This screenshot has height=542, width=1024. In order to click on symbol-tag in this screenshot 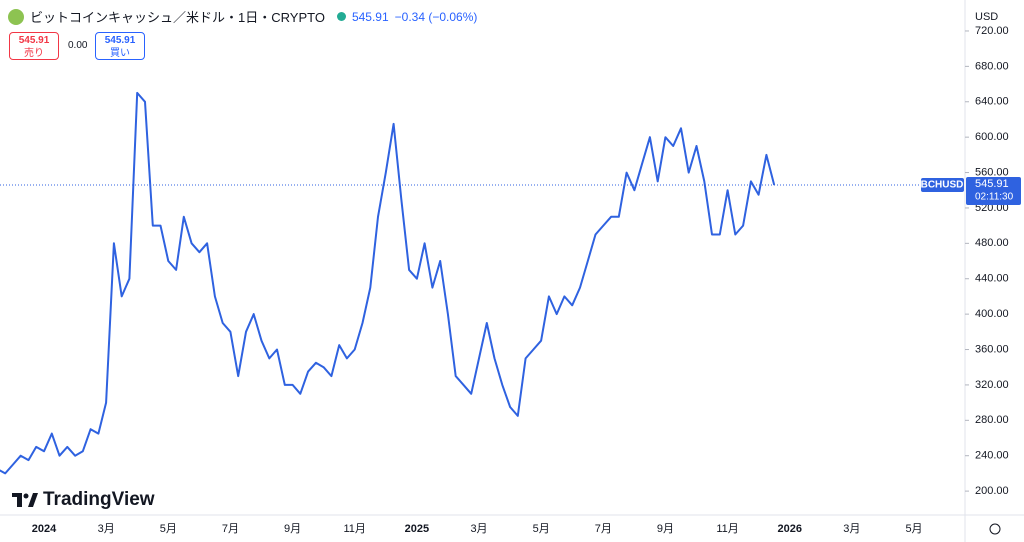, I will do `click(942, 185)`.